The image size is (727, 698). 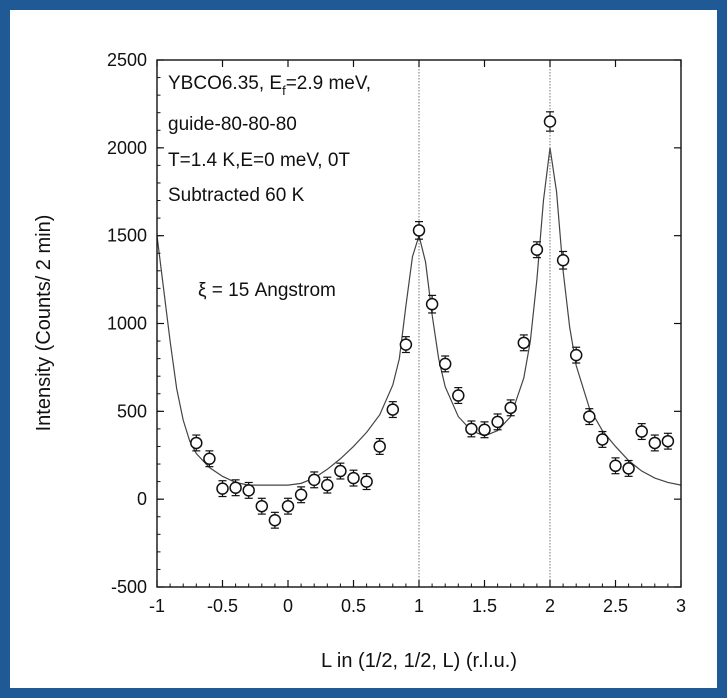 I want to click on x-tick-label: -1, so click(x=157, y=606).